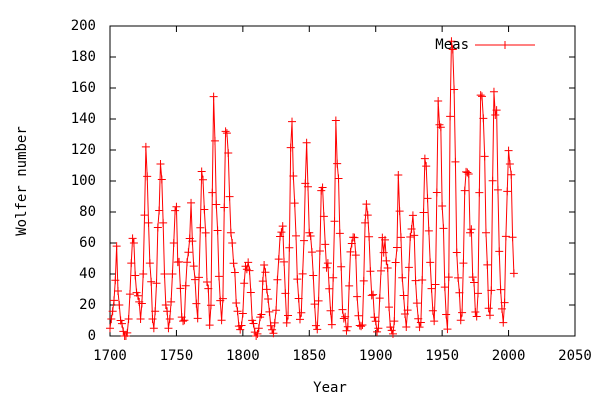  What do you see at coordinates (83, 181) in the screenshot?
I see `y-tick-label: 100` at bounding box center [83, 181].